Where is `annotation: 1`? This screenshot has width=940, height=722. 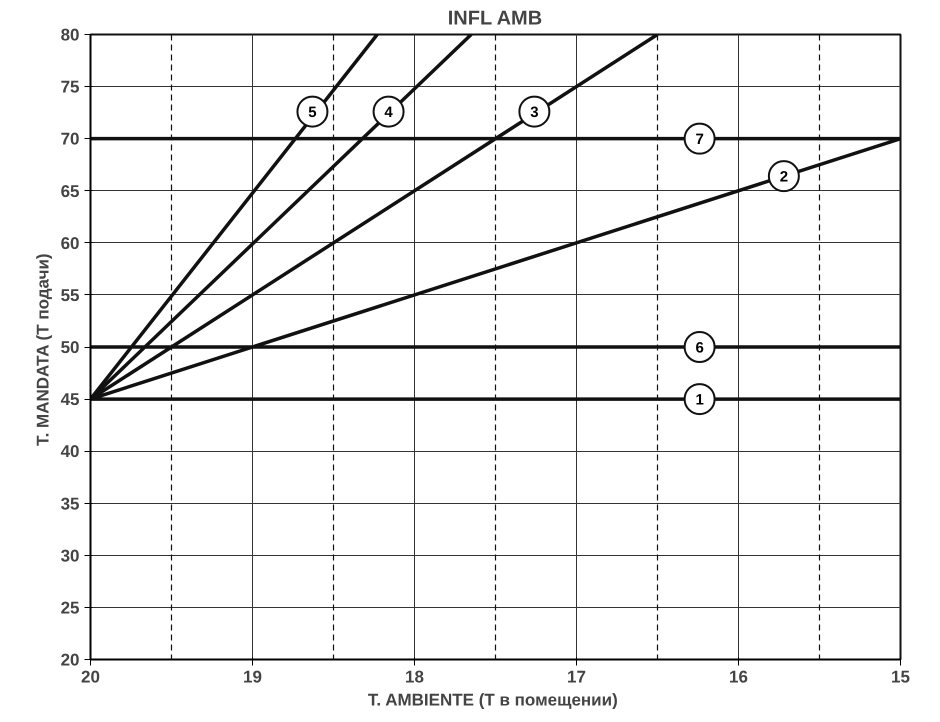 annotation: 1 is located at coordinates (699, 400).